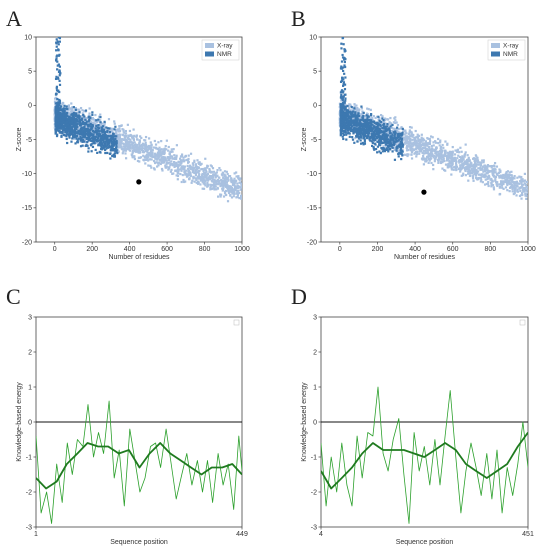 The width and height of the screenshot is (538, 550). Describe the element at coordinates (425, 257) in the screenshot. I see `panel-b-x-axis-label: Number of residues` at that location.